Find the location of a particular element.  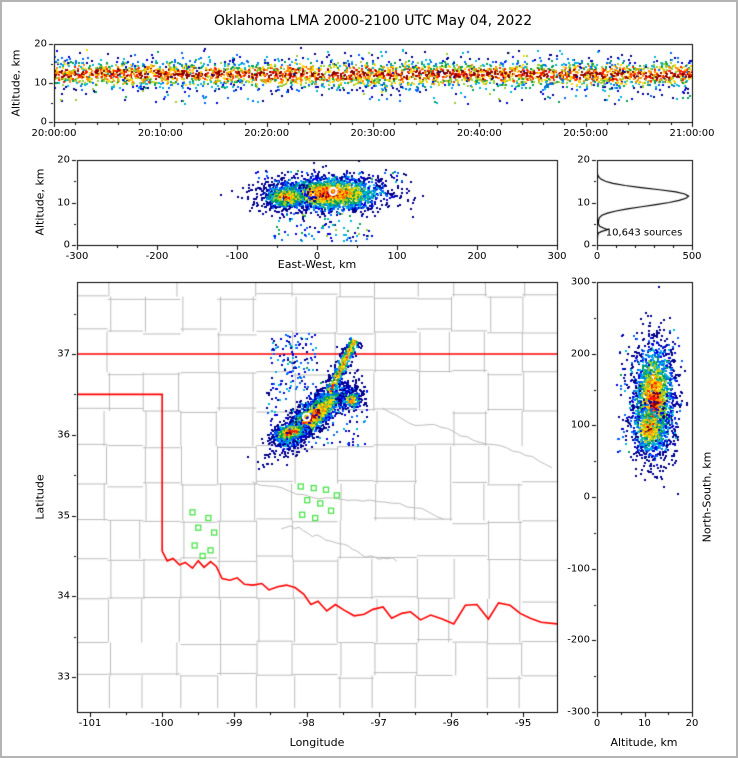

ew-panel-ylabel: Altitude, km is located at coordinates (40, 202).